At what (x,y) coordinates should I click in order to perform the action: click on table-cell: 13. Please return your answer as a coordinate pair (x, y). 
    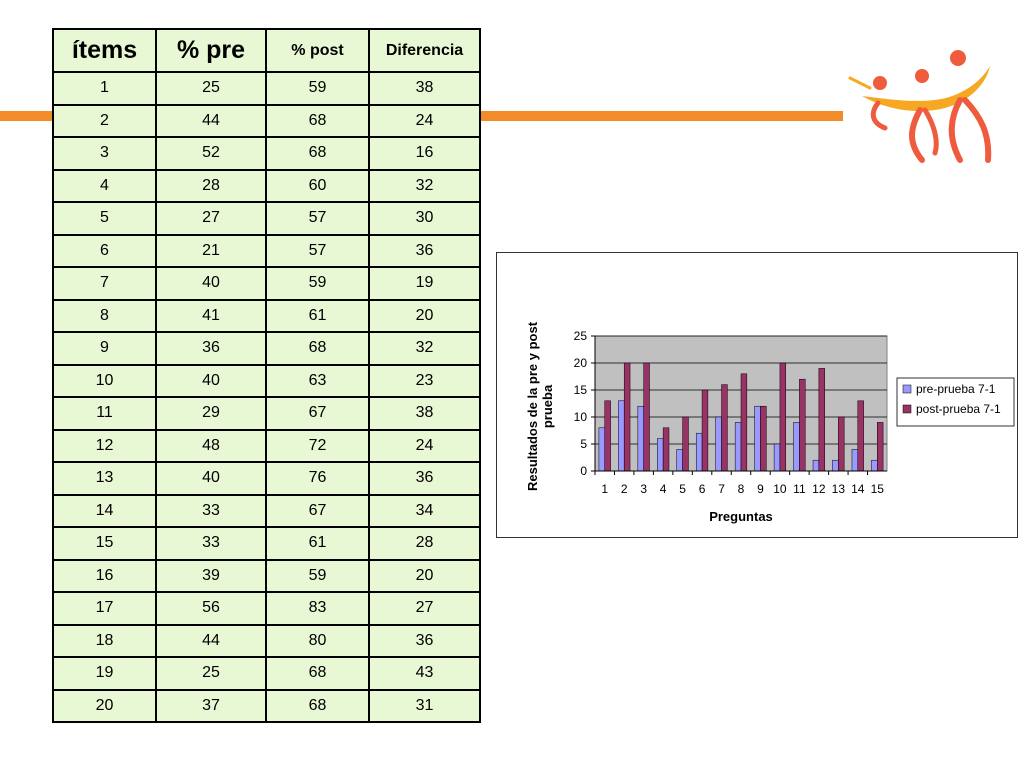
    Looking at the image, I should click on (104, 478).